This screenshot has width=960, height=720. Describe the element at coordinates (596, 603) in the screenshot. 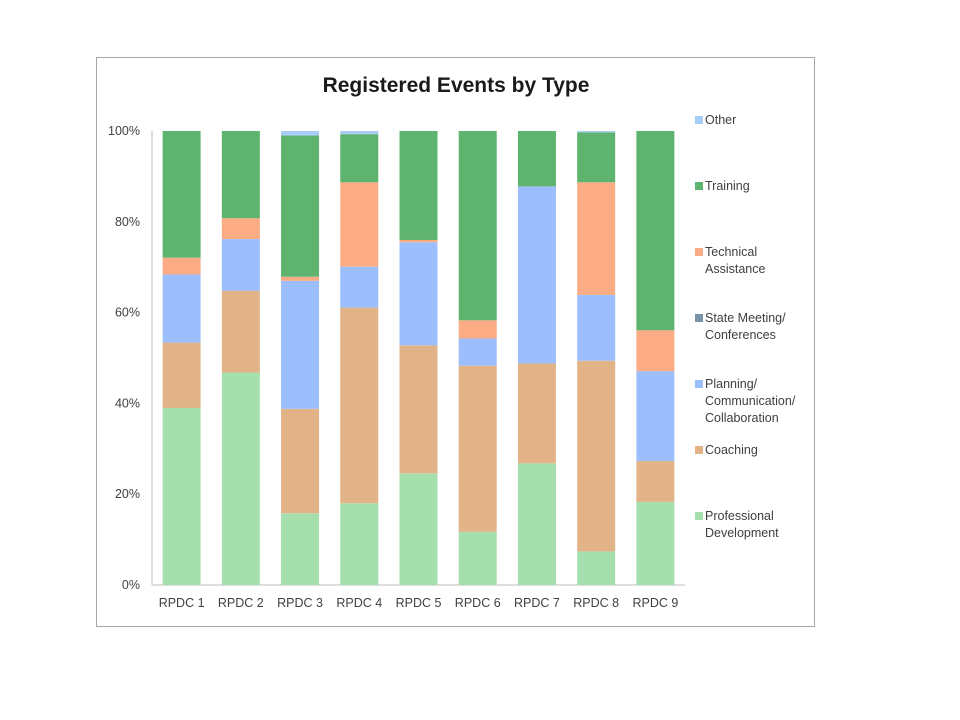

I see `x-tick-label: RPDC 8` at that location.